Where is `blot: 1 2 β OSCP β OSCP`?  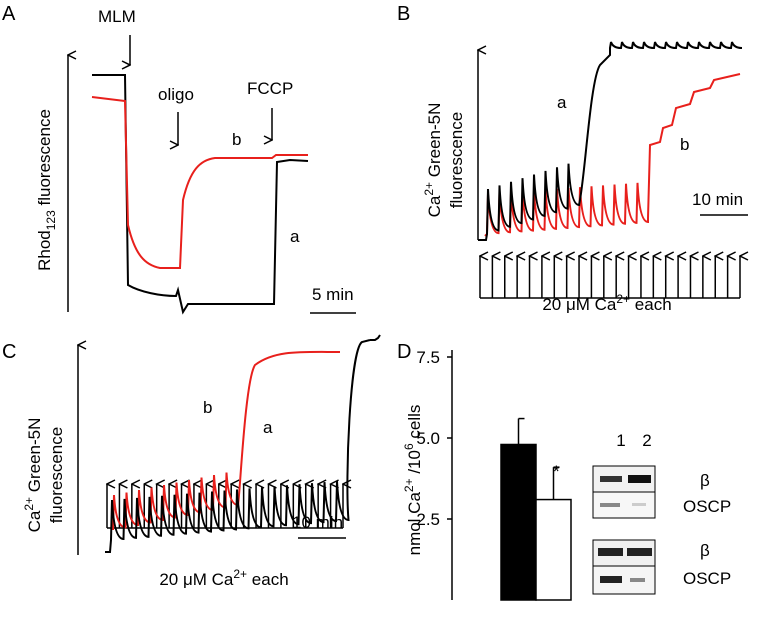 blot: 1 2 β OSCP β OSCP is located at coordinates (661, 513).